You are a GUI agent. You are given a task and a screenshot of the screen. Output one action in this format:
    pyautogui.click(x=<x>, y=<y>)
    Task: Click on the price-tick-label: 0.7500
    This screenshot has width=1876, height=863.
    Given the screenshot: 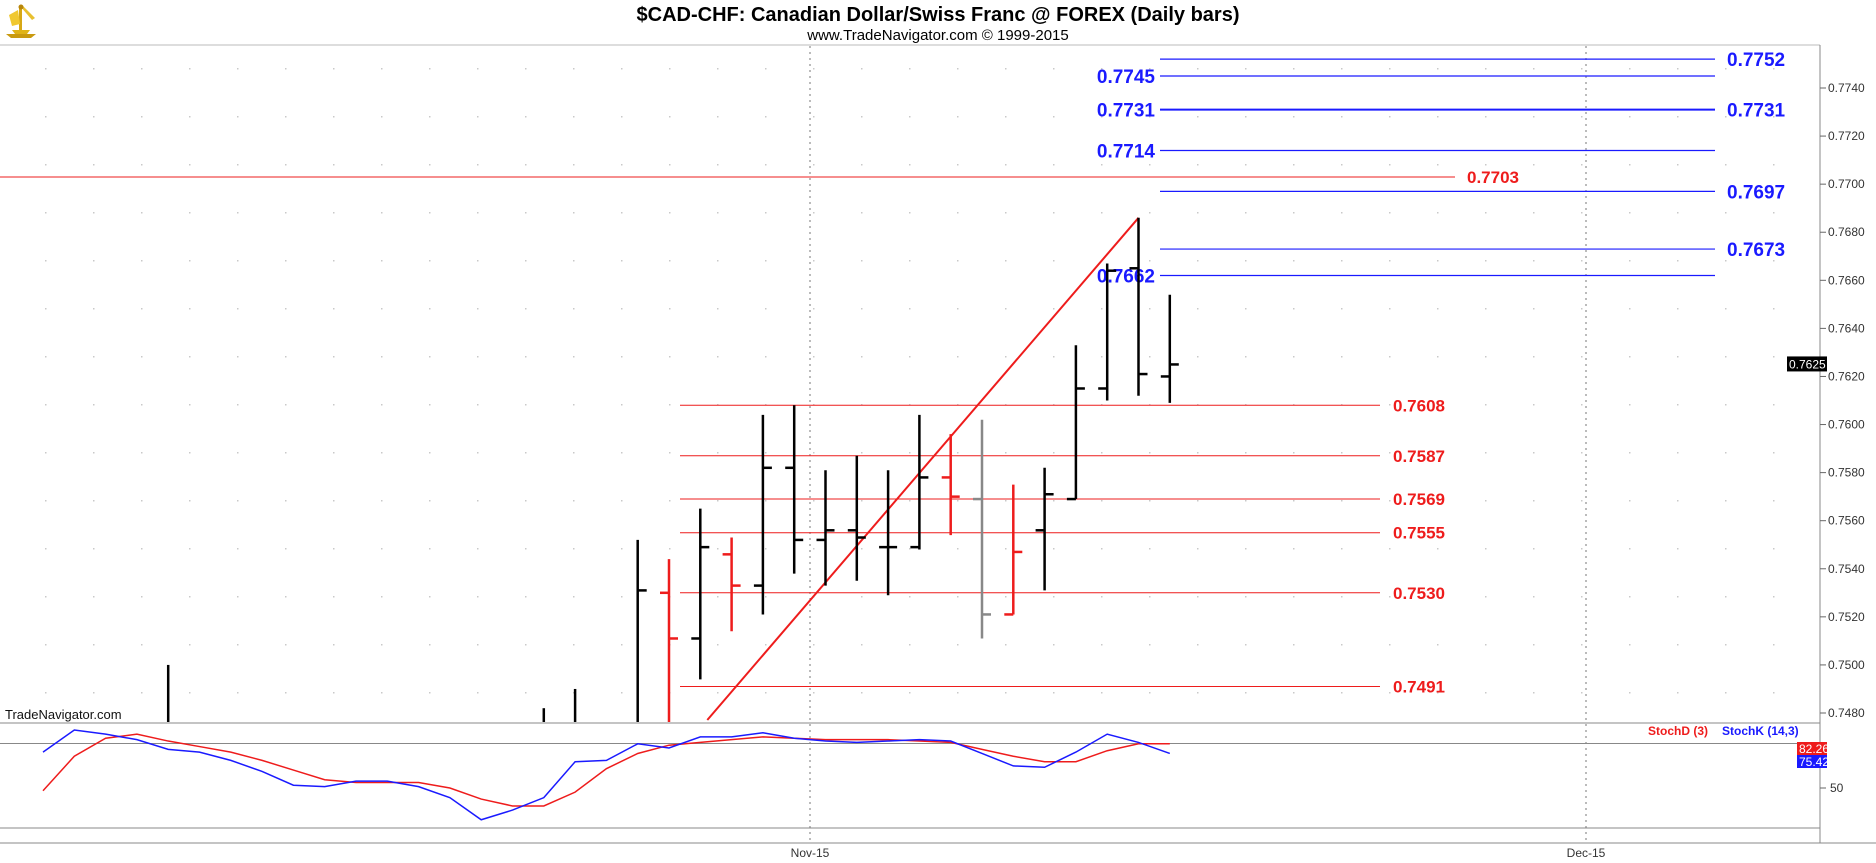 What is the action you would take?
    pyautogui.click(x=1846, y=665)
    